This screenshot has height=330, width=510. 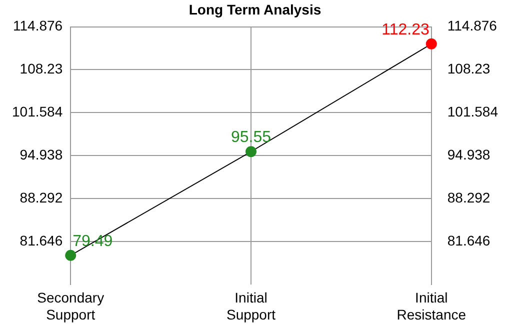 What do you see at coordinates (406, 29) in the screenshot?
I see `data-label: 112.23` at bounding box center [406, 29].